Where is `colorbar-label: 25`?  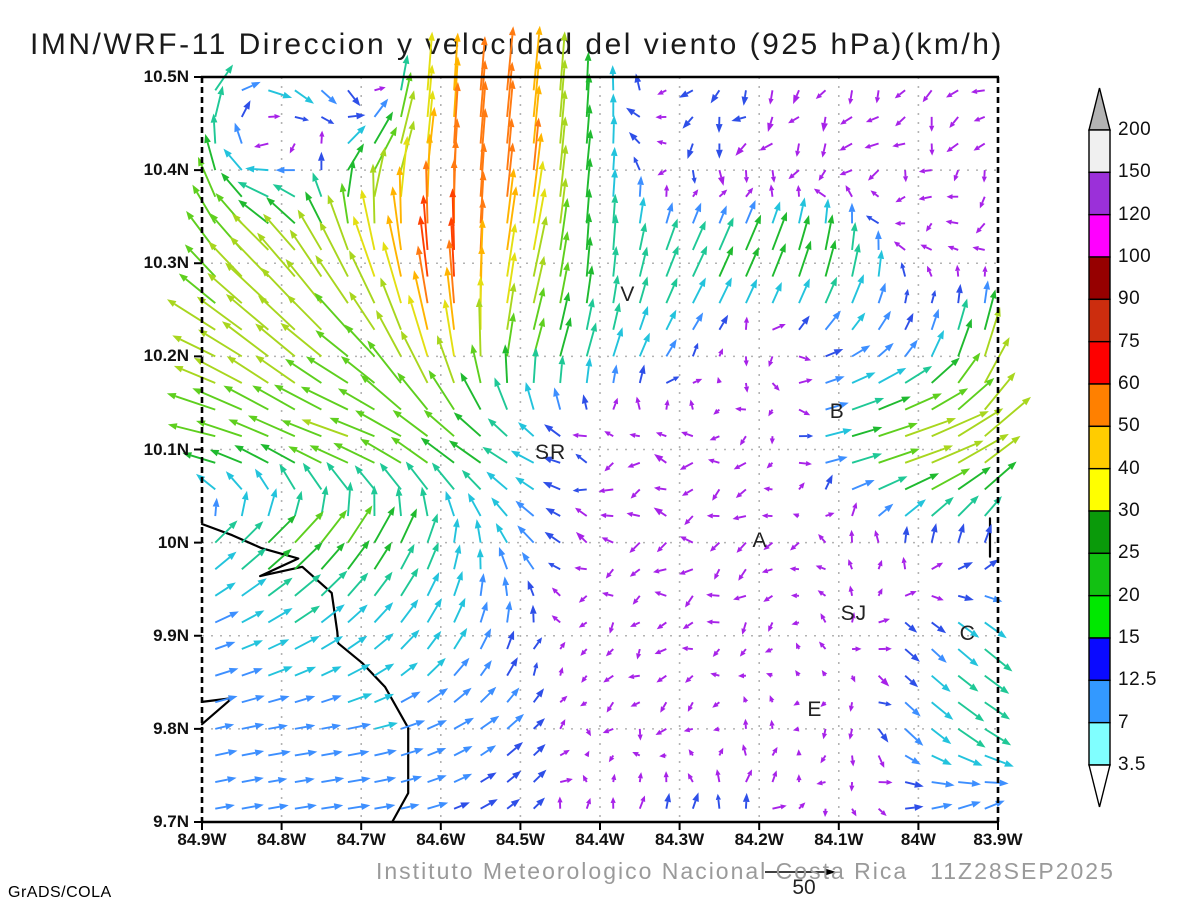 colorbar-label: 25 is located at coordinates (1129, 553).